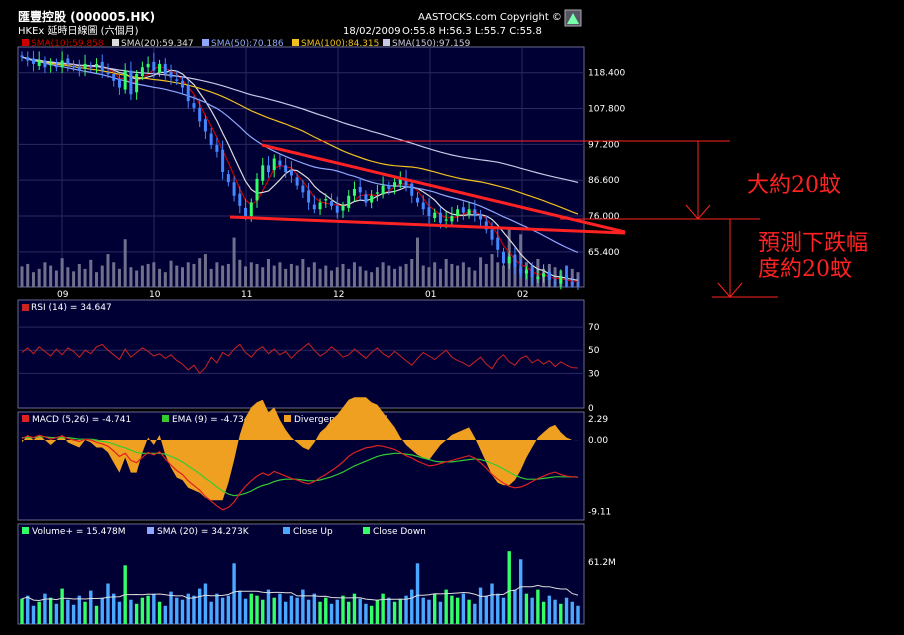 The height and width of the screenshot is (635, 904). I want to click on ohlc-readout: O:55.8 H:56.3 L:55.7 C:55.8, so click(472, 31).